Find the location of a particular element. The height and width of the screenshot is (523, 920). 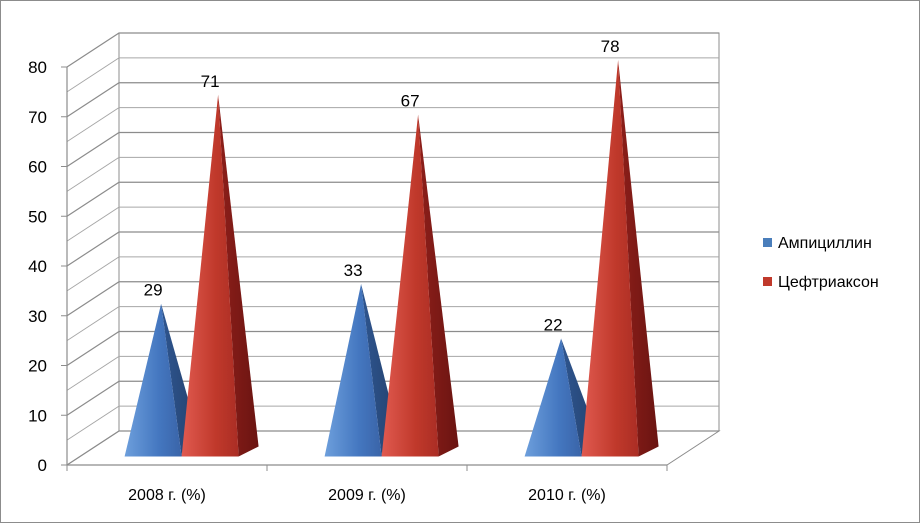

y-tick-label: 40 is located at coordinates (37, 266).